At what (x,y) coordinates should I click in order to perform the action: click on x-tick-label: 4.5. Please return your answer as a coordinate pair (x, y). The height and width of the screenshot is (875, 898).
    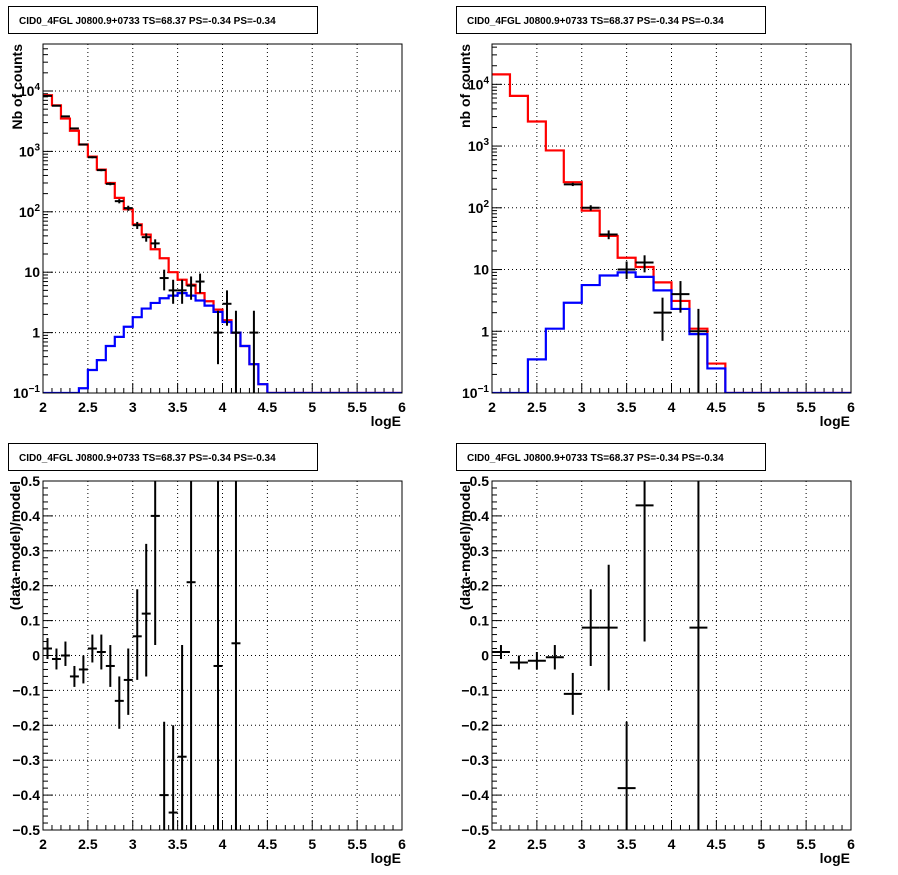
    Looking at the image, I should click on (268, 407).